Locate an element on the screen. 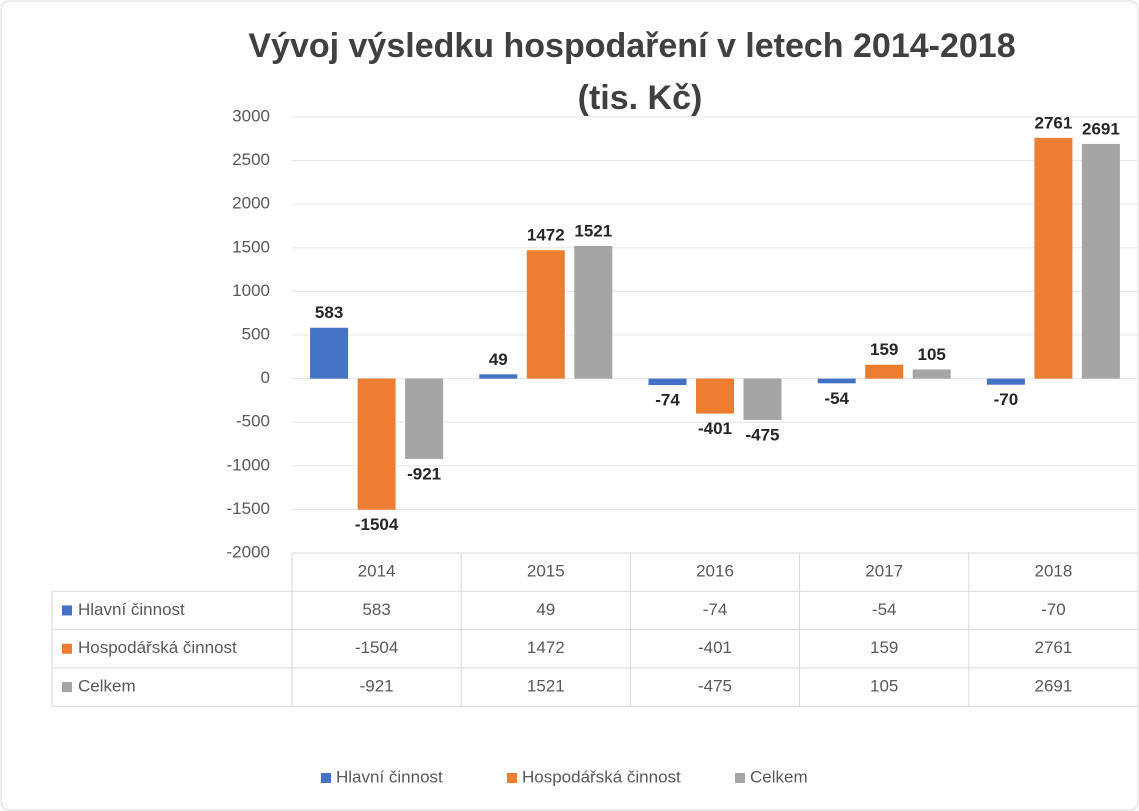  table-row-label: Hlavní činnost is located at coordinates (131, 609).